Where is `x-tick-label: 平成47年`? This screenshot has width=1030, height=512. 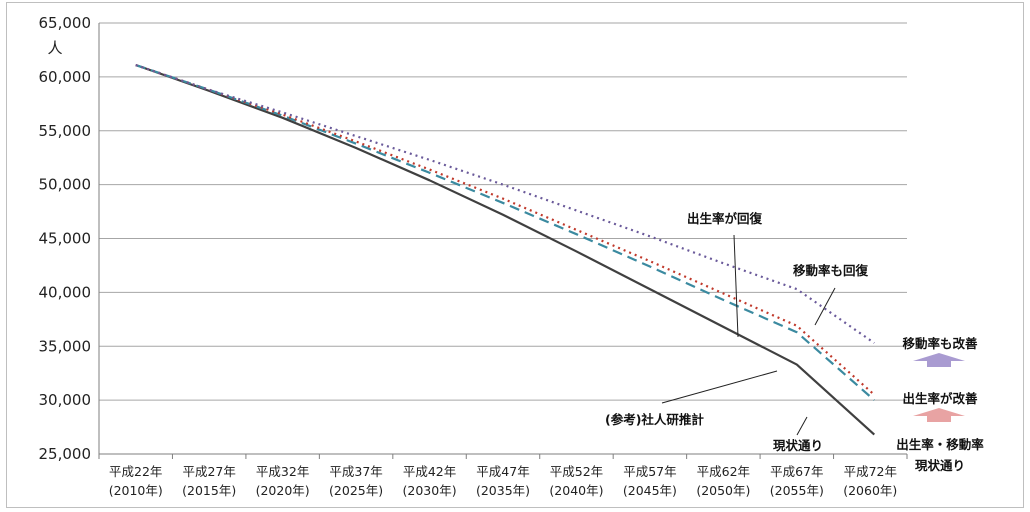
x-tick-label: 平成47年 is located at coordinates (502, 471).